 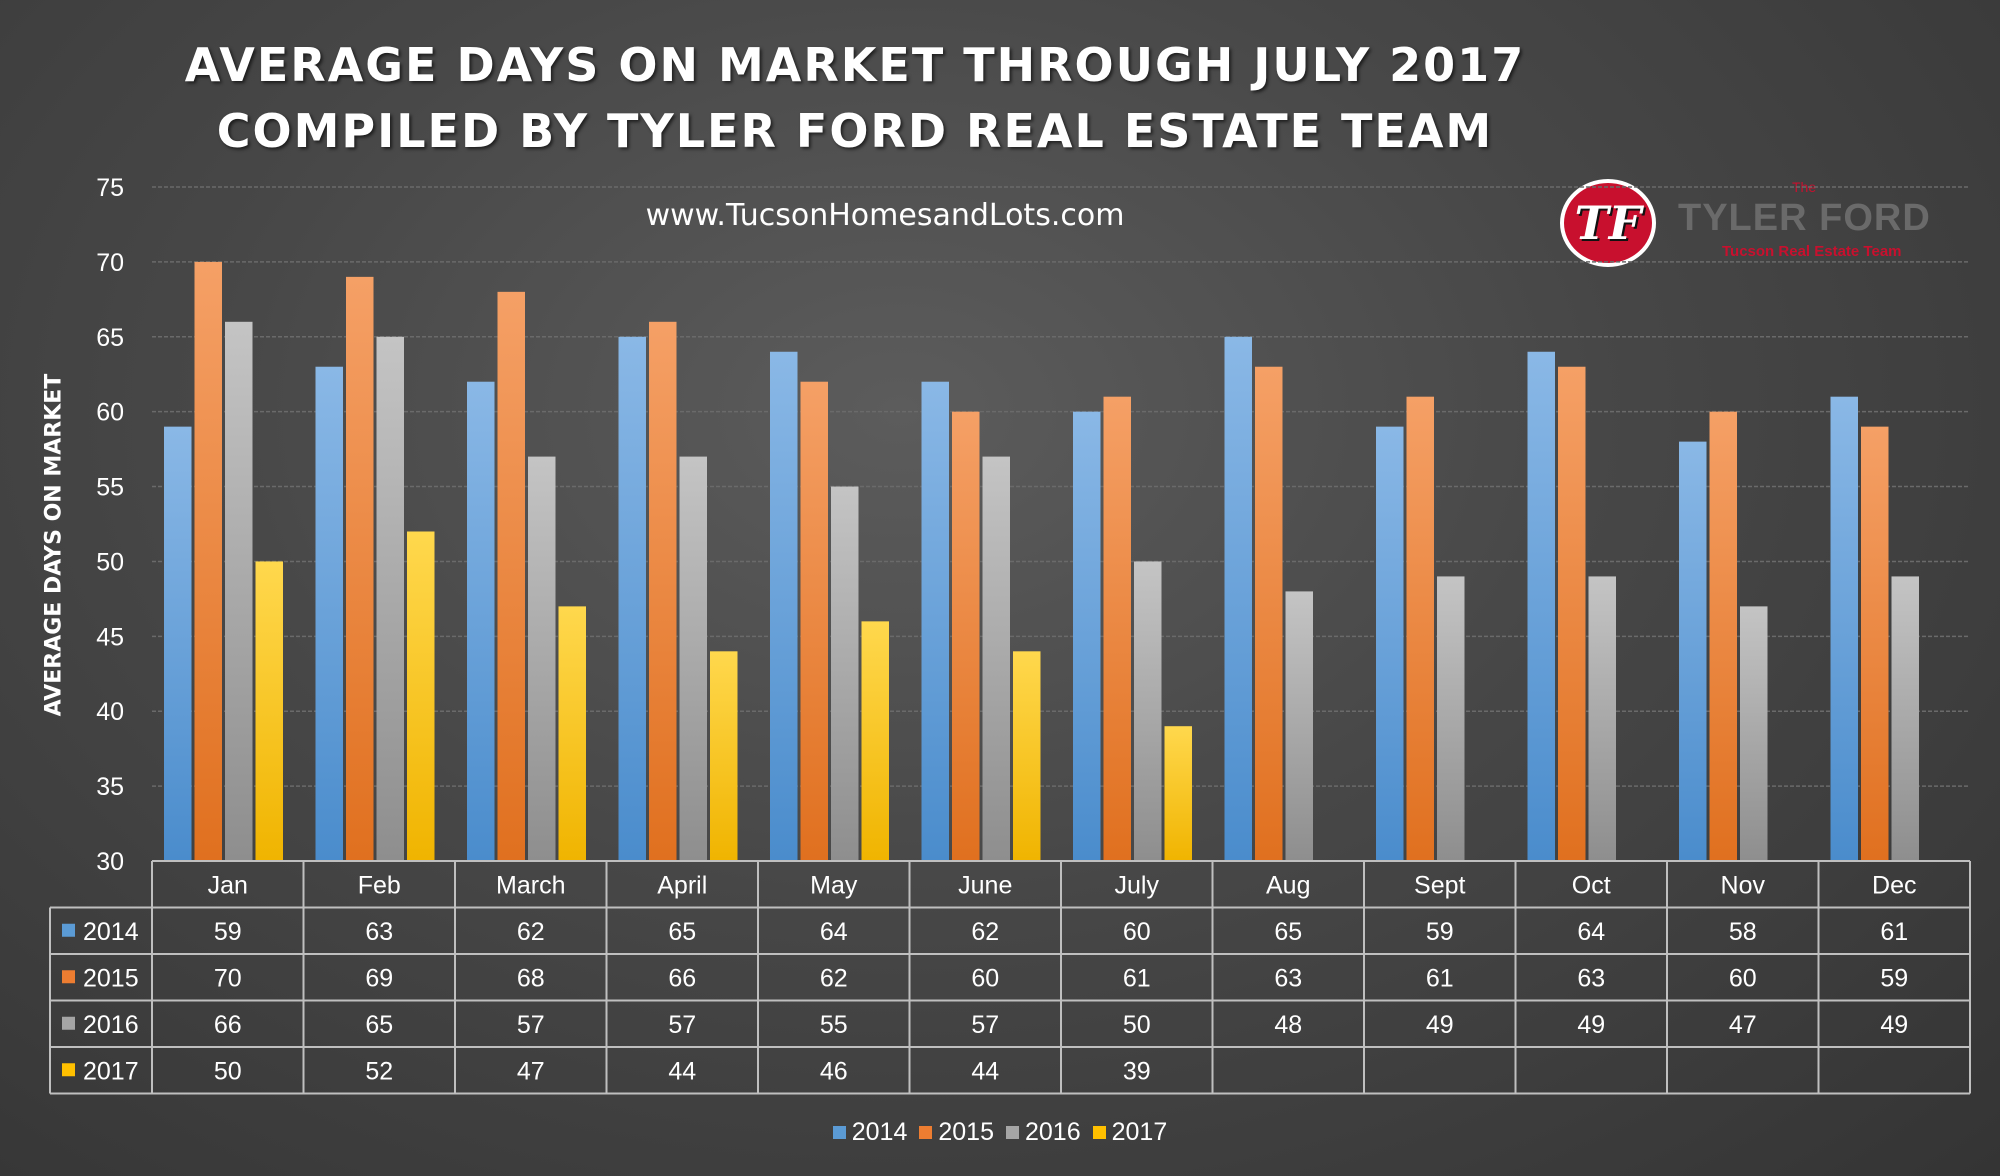 I want to click on category-label: April, so click(x=682, y=885).